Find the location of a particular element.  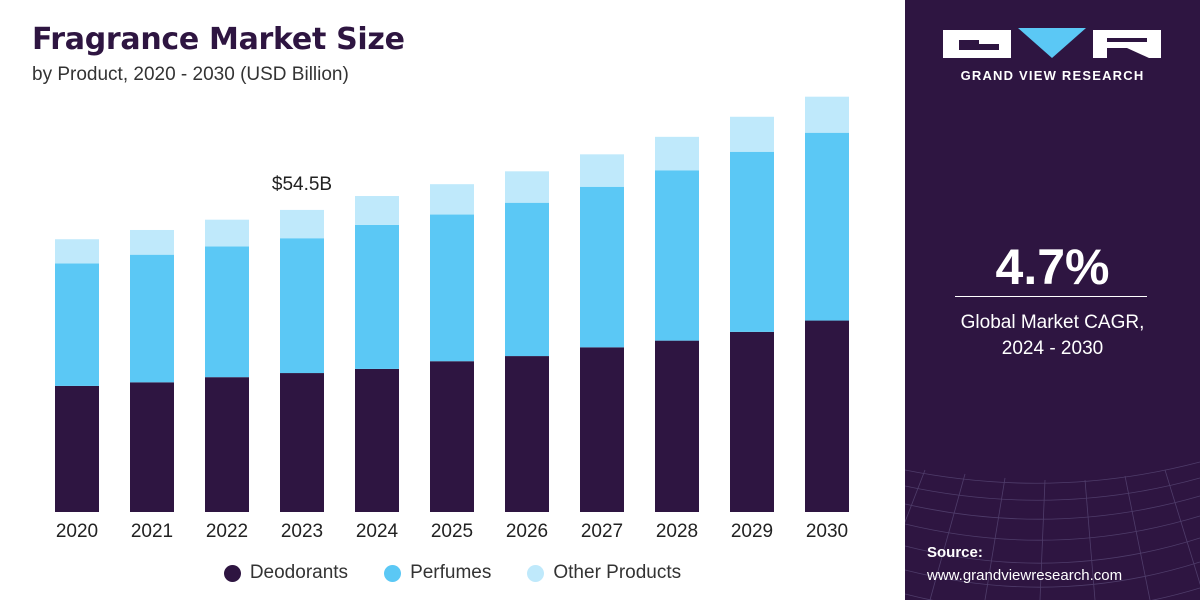

cagr-divider is located at coordinates (1051, 296).